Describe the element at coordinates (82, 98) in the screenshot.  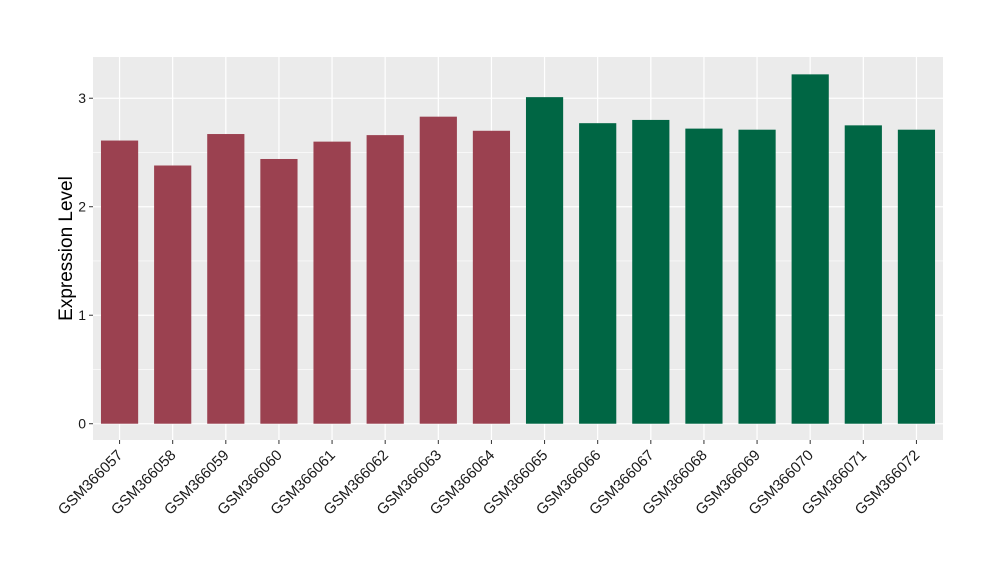
I see `y-tick-label: 3` at that location.